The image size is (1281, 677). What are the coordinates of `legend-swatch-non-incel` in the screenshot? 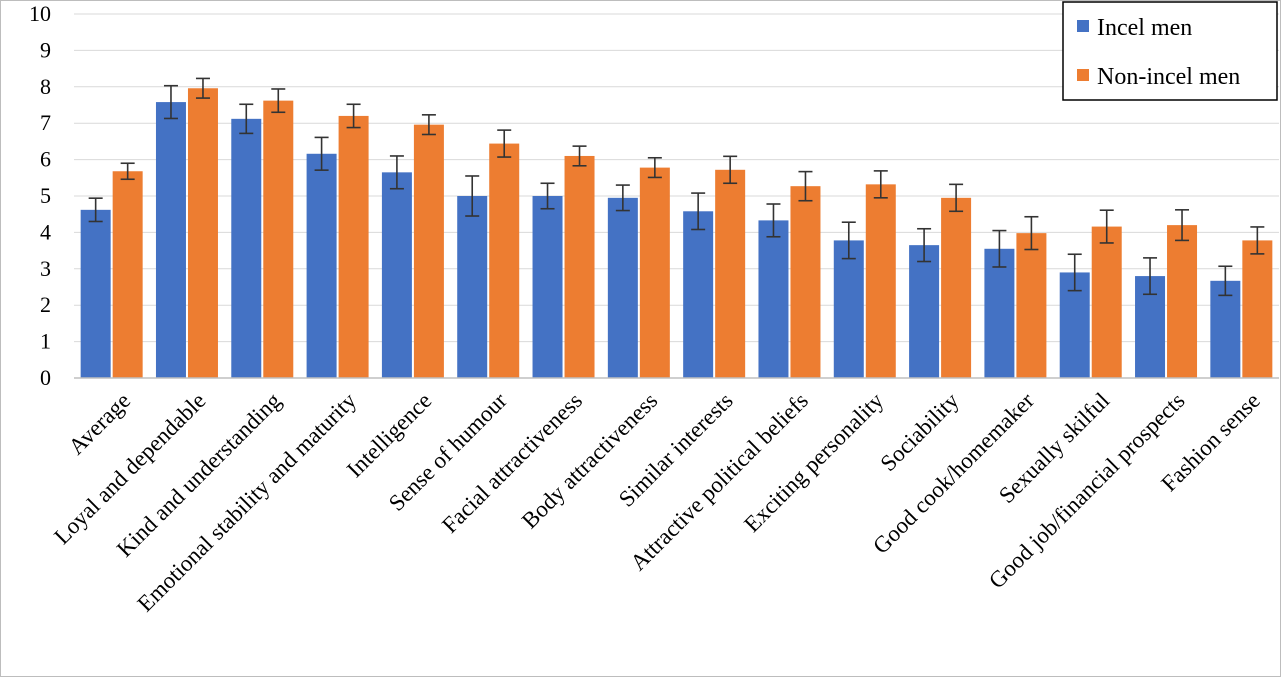 It's located at (1083, 75).